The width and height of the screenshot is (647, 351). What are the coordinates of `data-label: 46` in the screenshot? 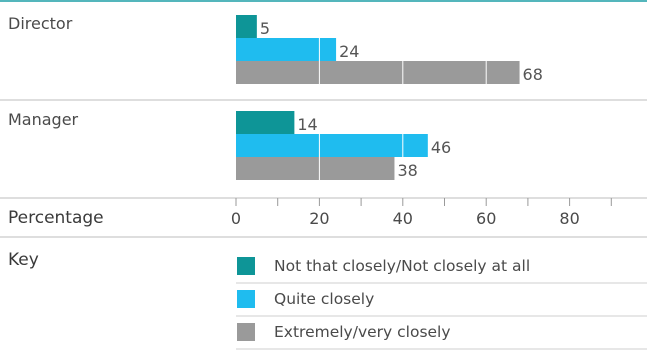 It's located at (441, 147).